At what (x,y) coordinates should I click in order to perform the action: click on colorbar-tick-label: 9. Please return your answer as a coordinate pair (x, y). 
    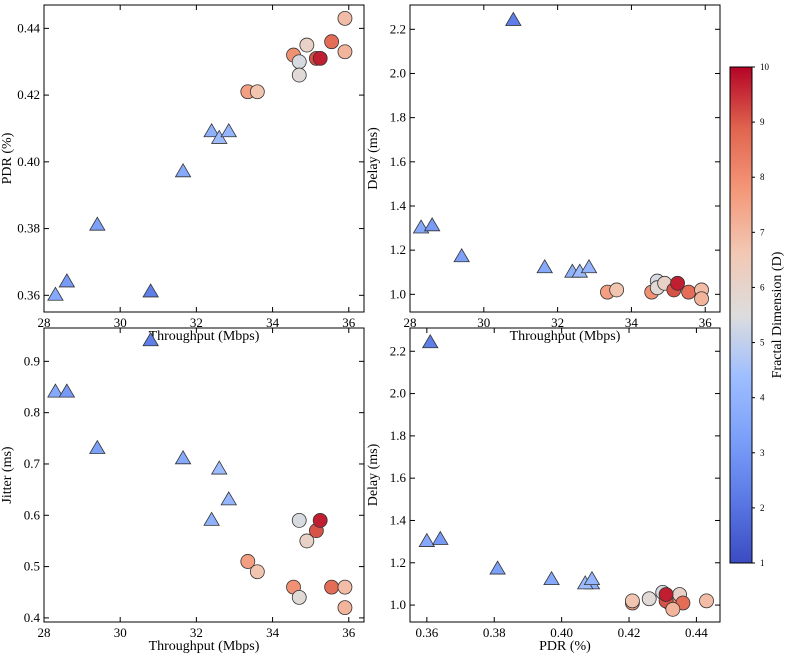
    Looking at the image, I should click on (762, 122).